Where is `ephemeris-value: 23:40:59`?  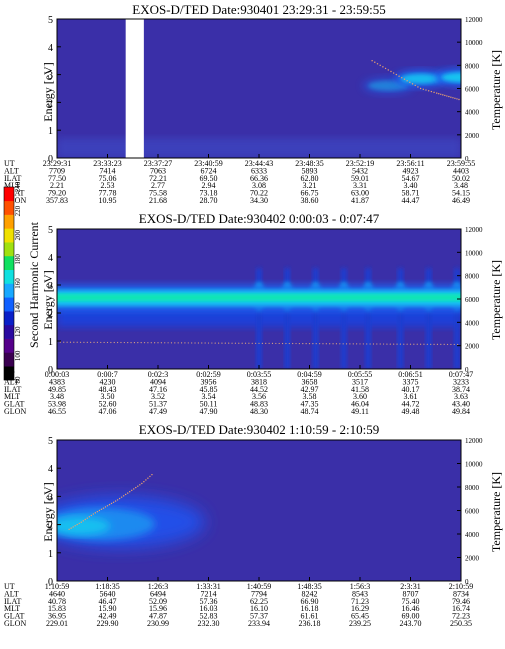 ephemeris-value: 23:40:59 is located at coordinates (208, 163).